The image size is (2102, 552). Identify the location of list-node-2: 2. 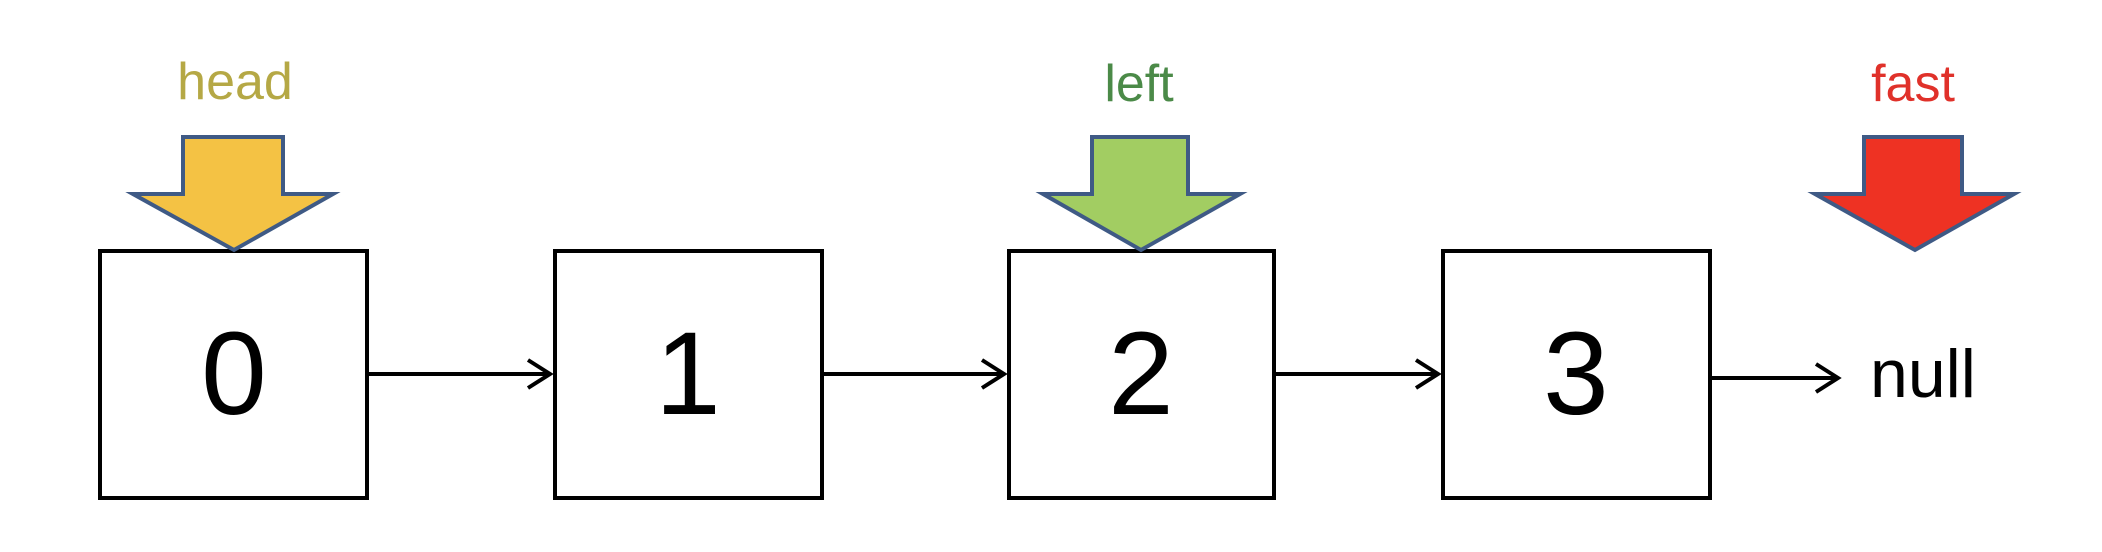
(1141, 374).